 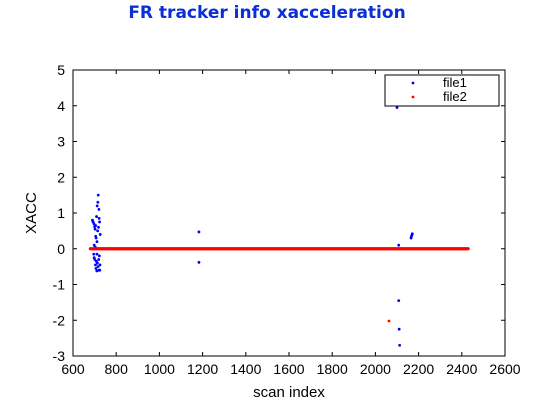 What do you see at coordinates (31, 213) in the screenshot?
I see `y-axis-label: XACC` at bounding box center [31, 213].